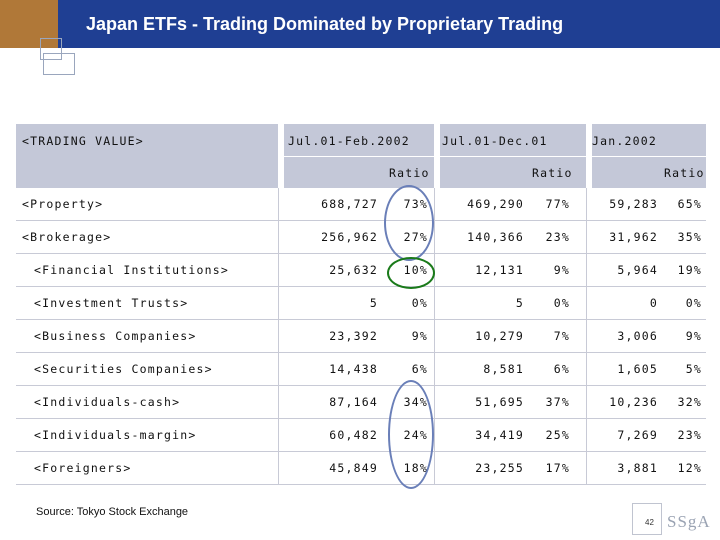 The image size is (720, 540). Describe the element at coordinates (411, 273) in the screenshot. I see `highlight-oval-financial` at that location.